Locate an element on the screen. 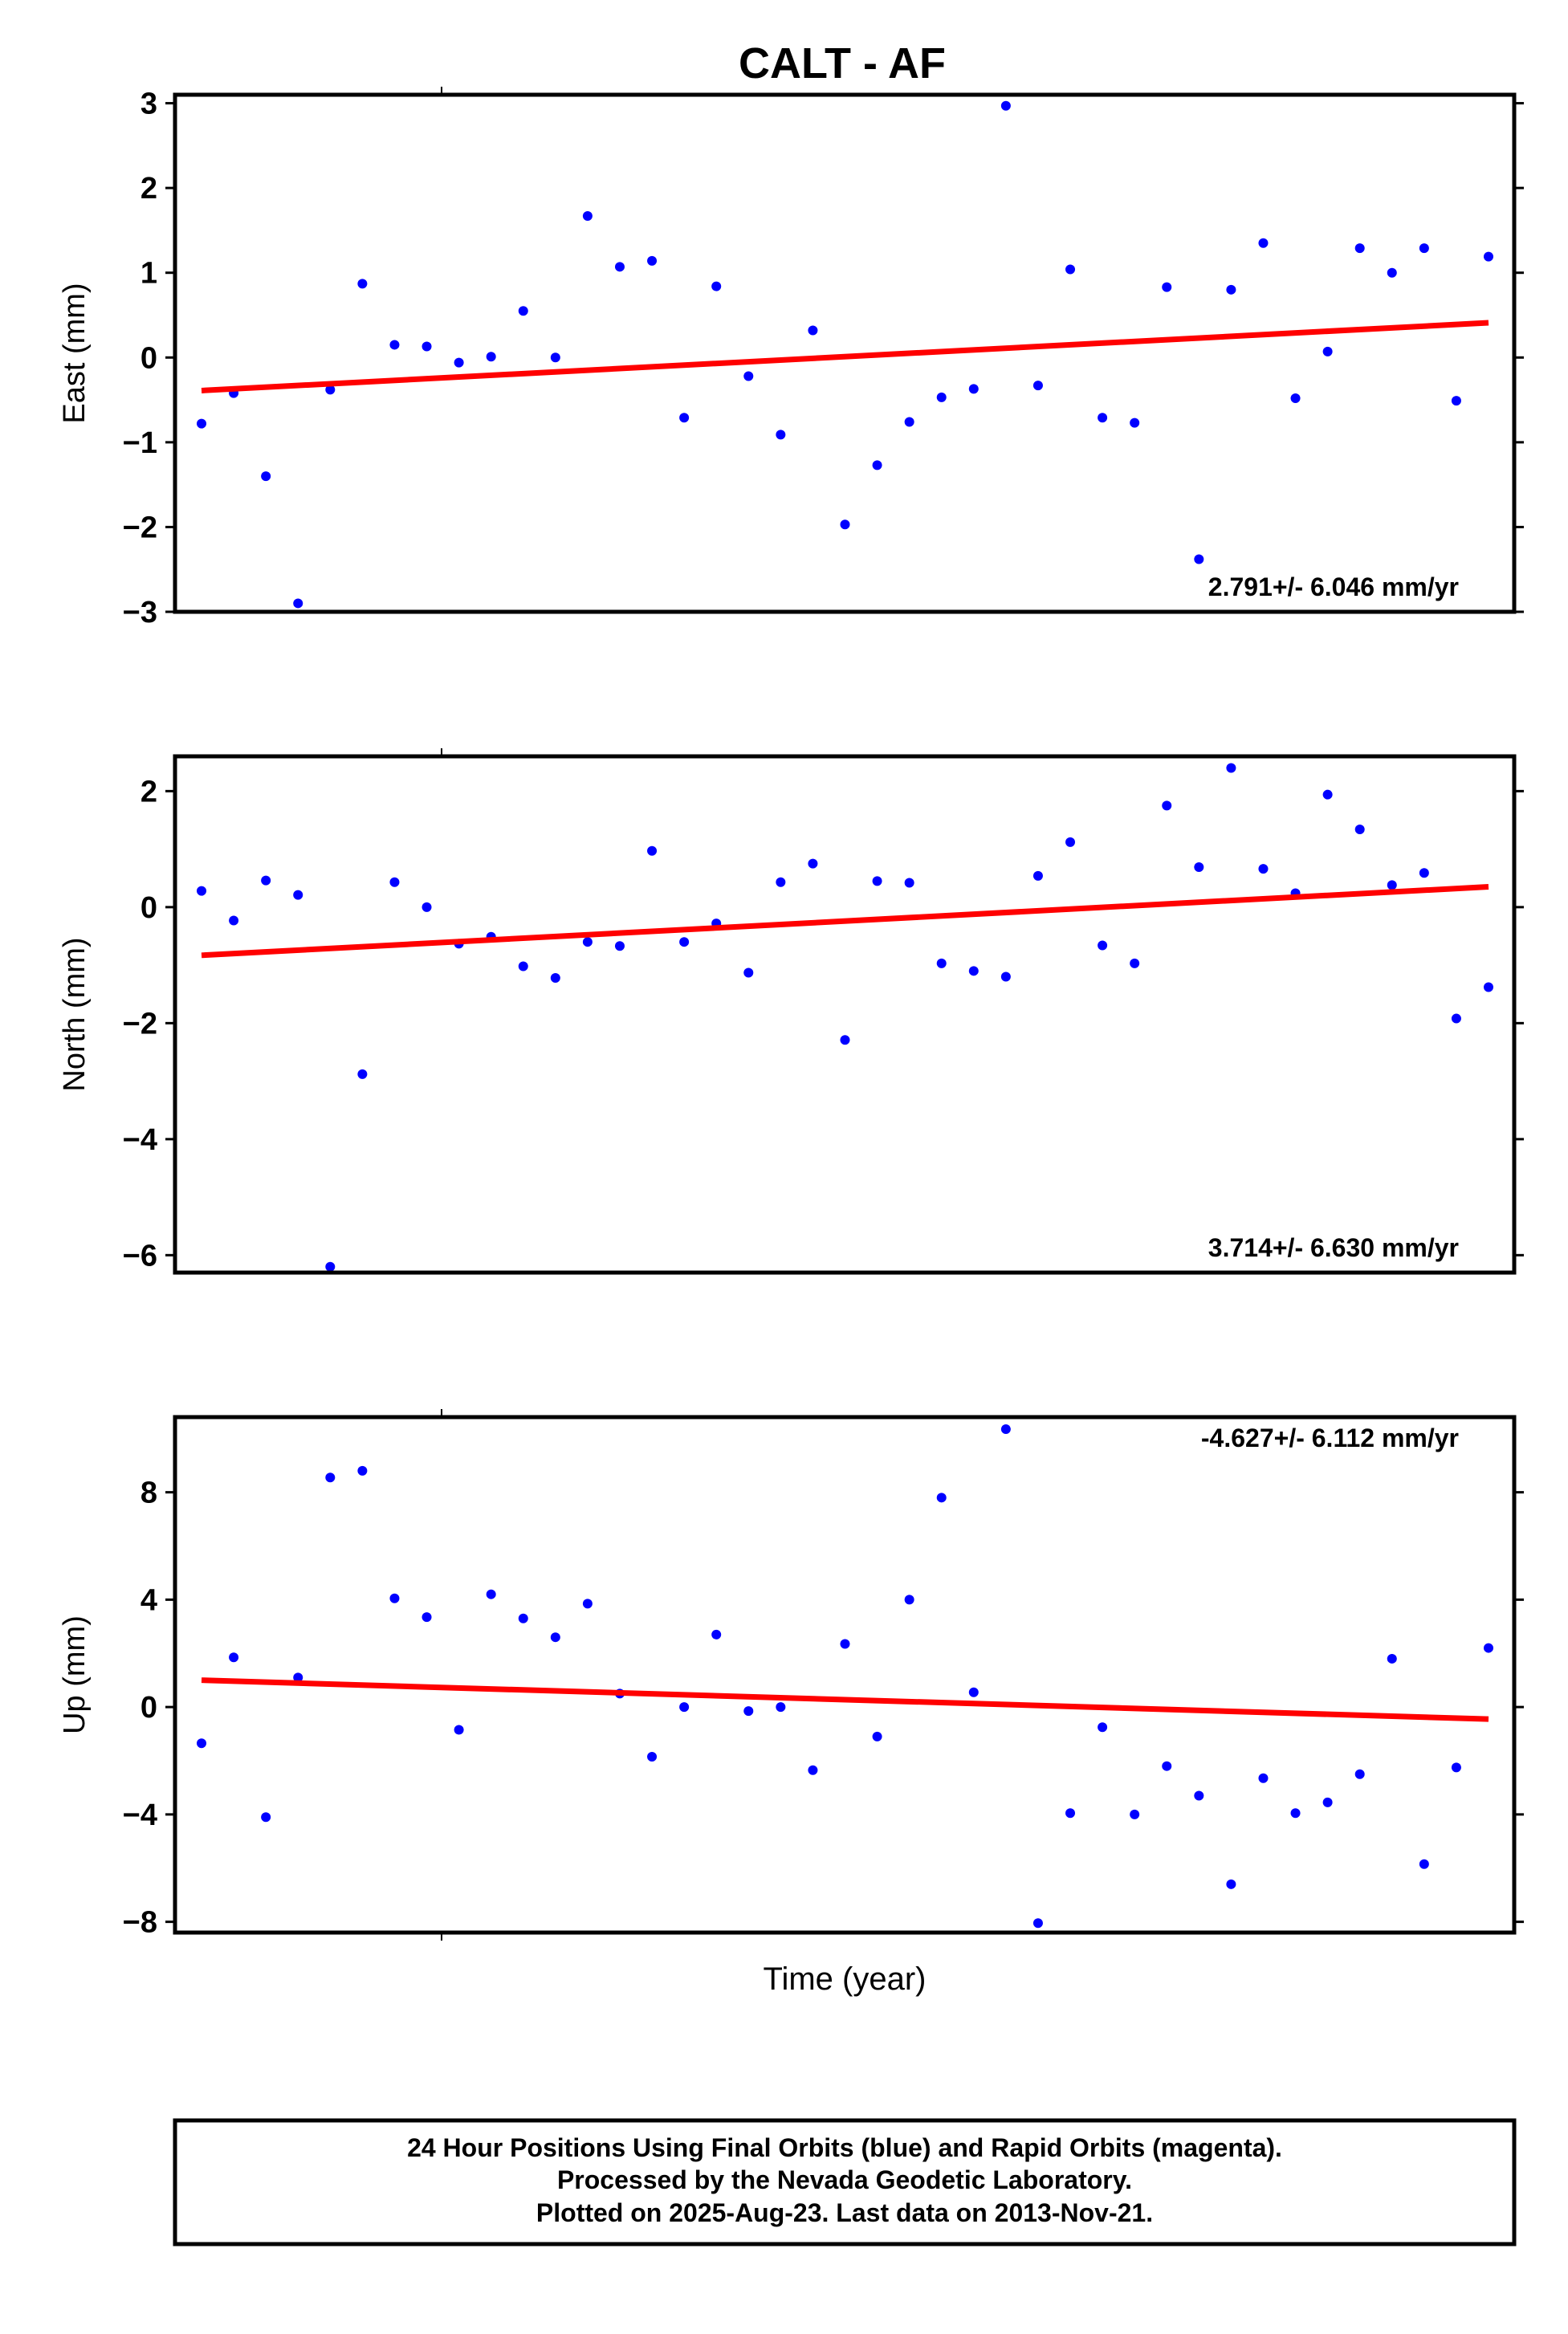 This screenshot has height=2334, width=1568. chart-title: CALT - AF is located at coordinates (842, 63).